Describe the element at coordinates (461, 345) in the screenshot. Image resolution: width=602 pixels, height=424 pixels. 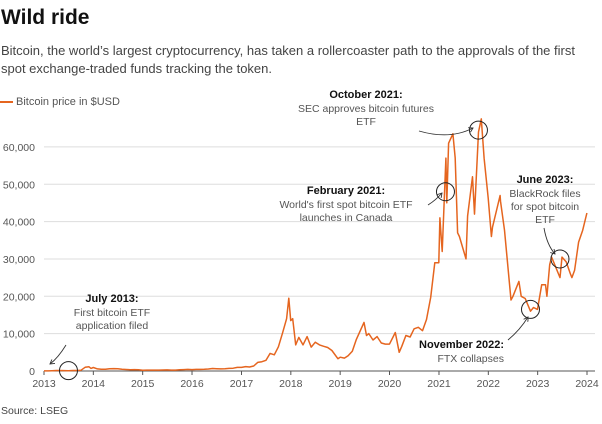
I see `annotation-heading: November 2022:` at that location.